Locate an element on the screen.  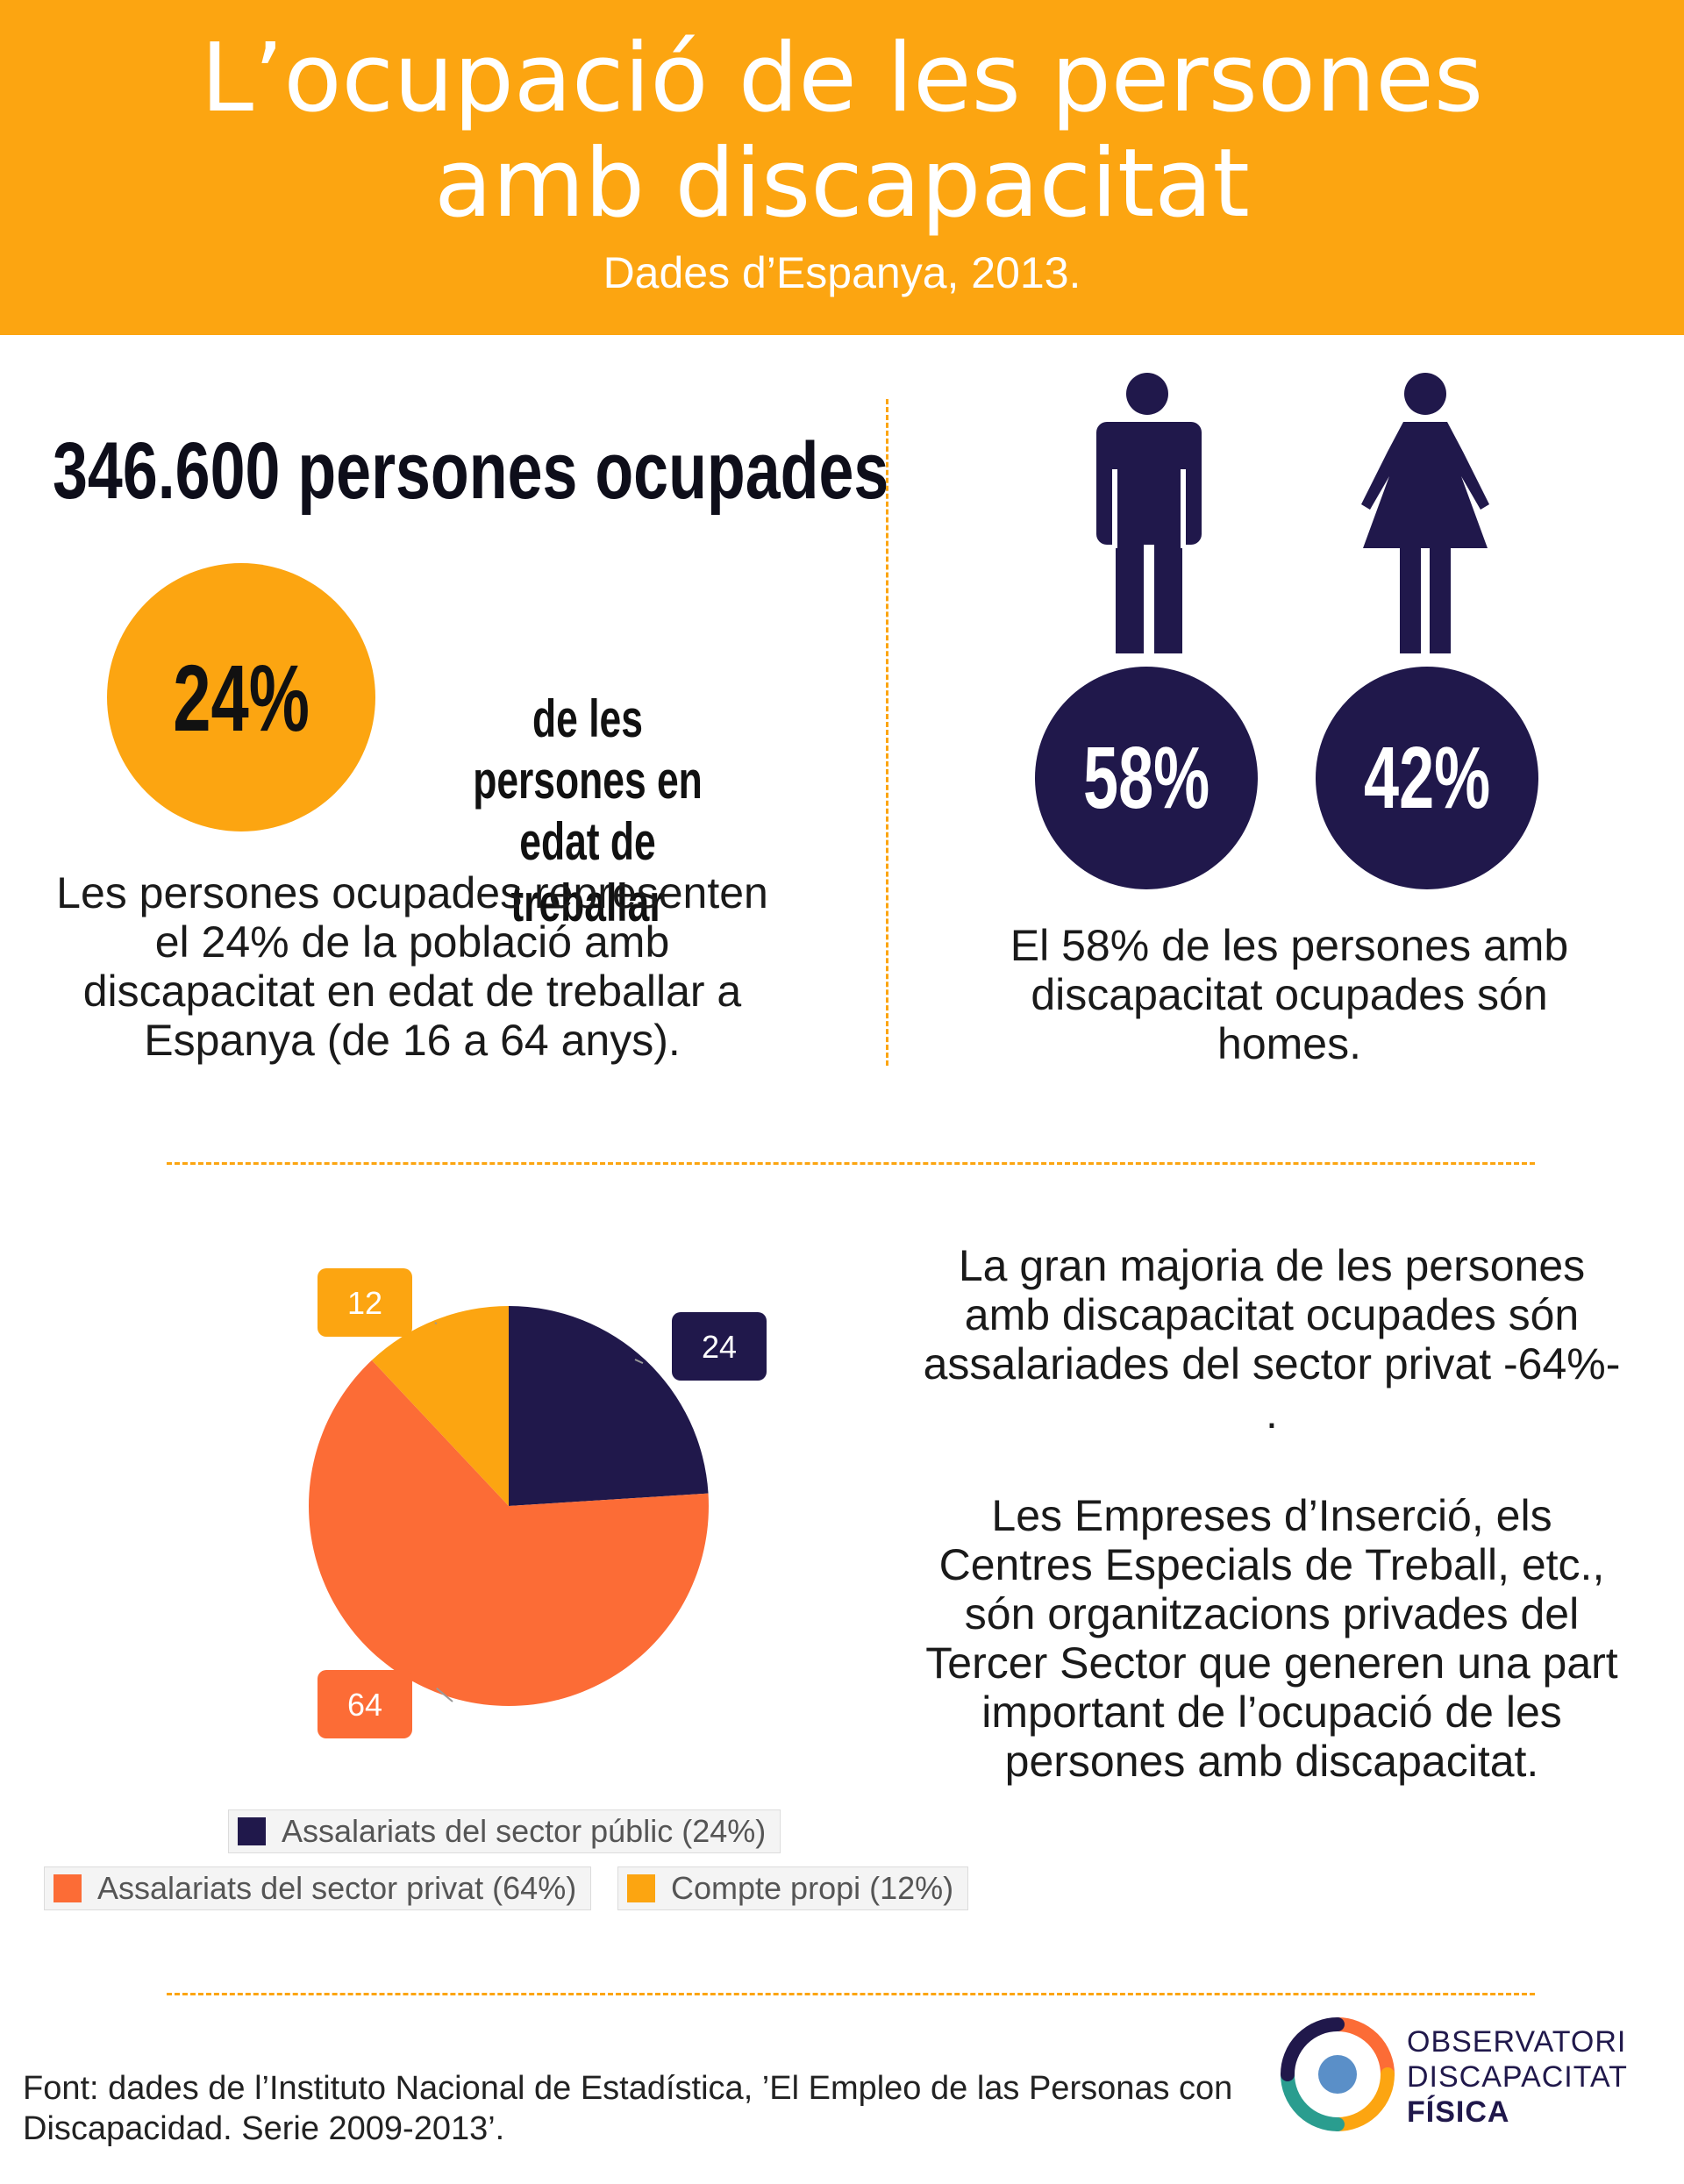
percent-caption-text: de les persones en edat de treballar is located at coordinates (588, 810).